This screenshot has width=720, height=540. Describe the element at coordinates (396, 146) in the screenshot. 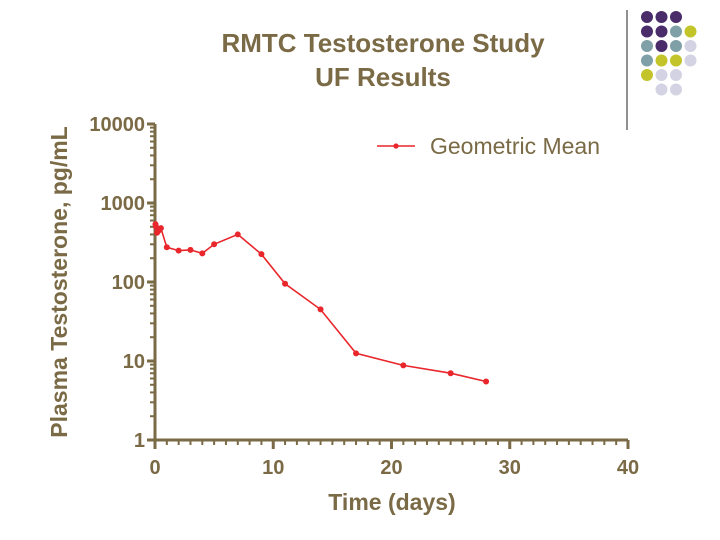

I see `legend-marker` at that location.